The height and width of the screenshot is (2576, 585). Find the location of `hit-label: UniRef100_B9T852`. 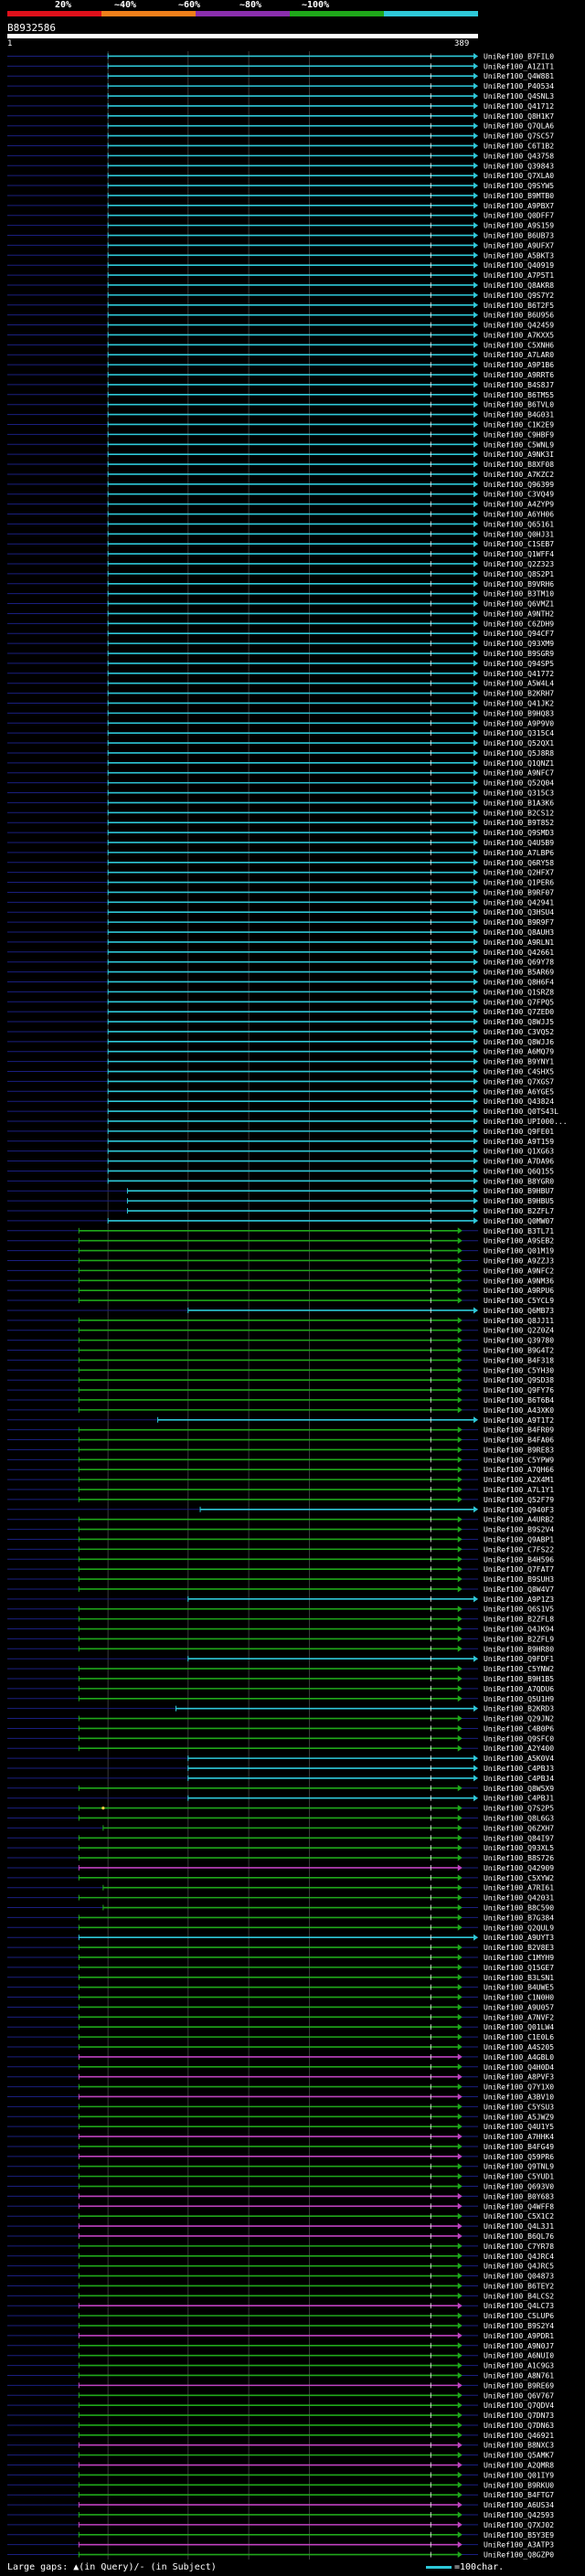

hit-label: UniRef100_B9T852 is located at coordinates (519, 823).